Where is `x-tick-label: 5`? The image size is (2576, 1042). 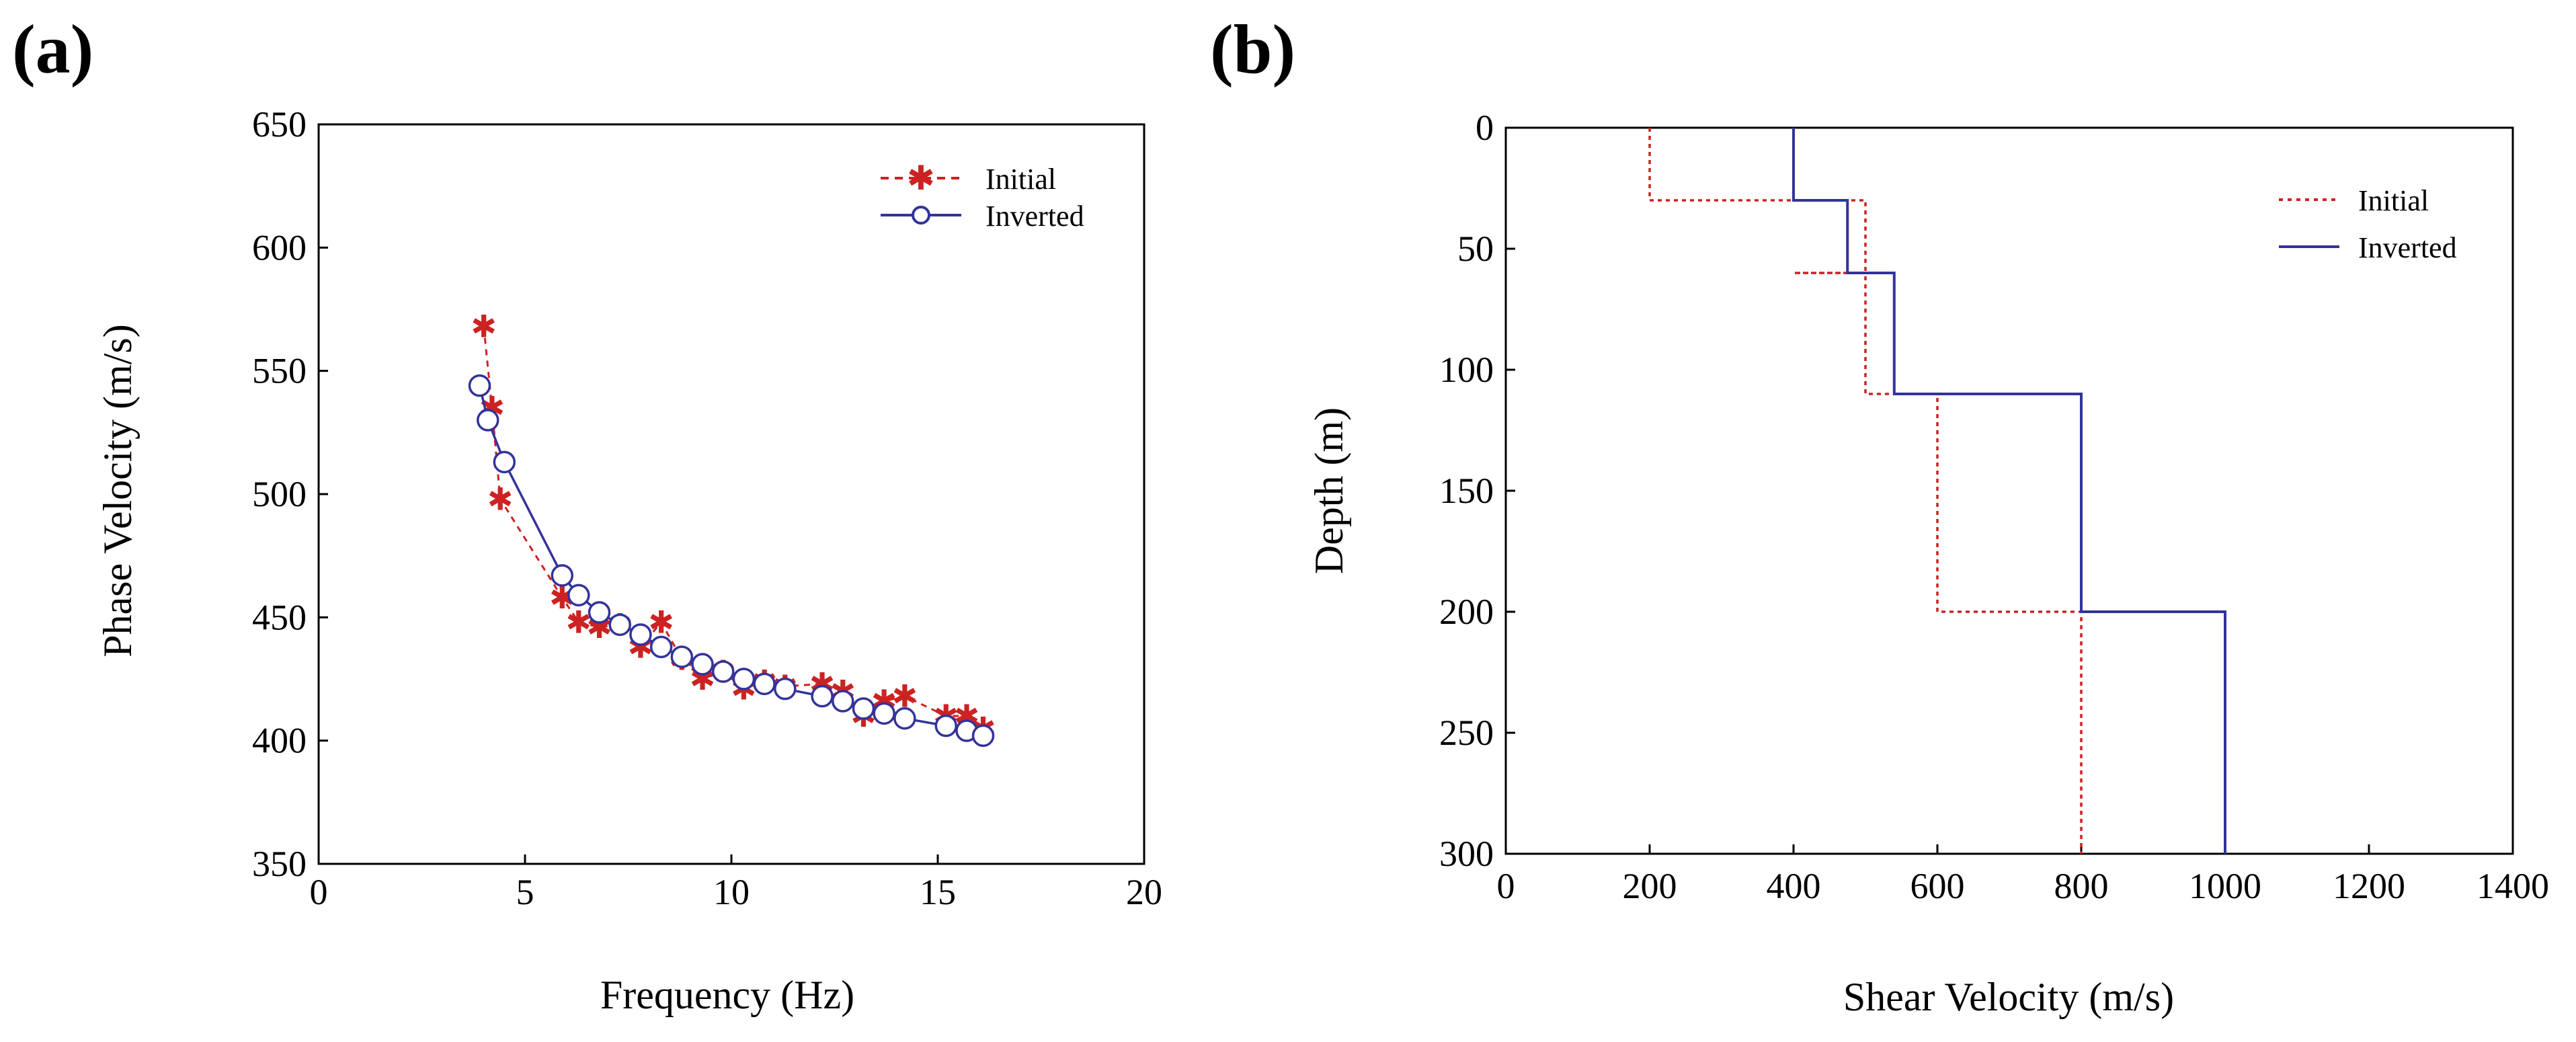 x-tick-label: 5 is located at coordinates (525, 892).